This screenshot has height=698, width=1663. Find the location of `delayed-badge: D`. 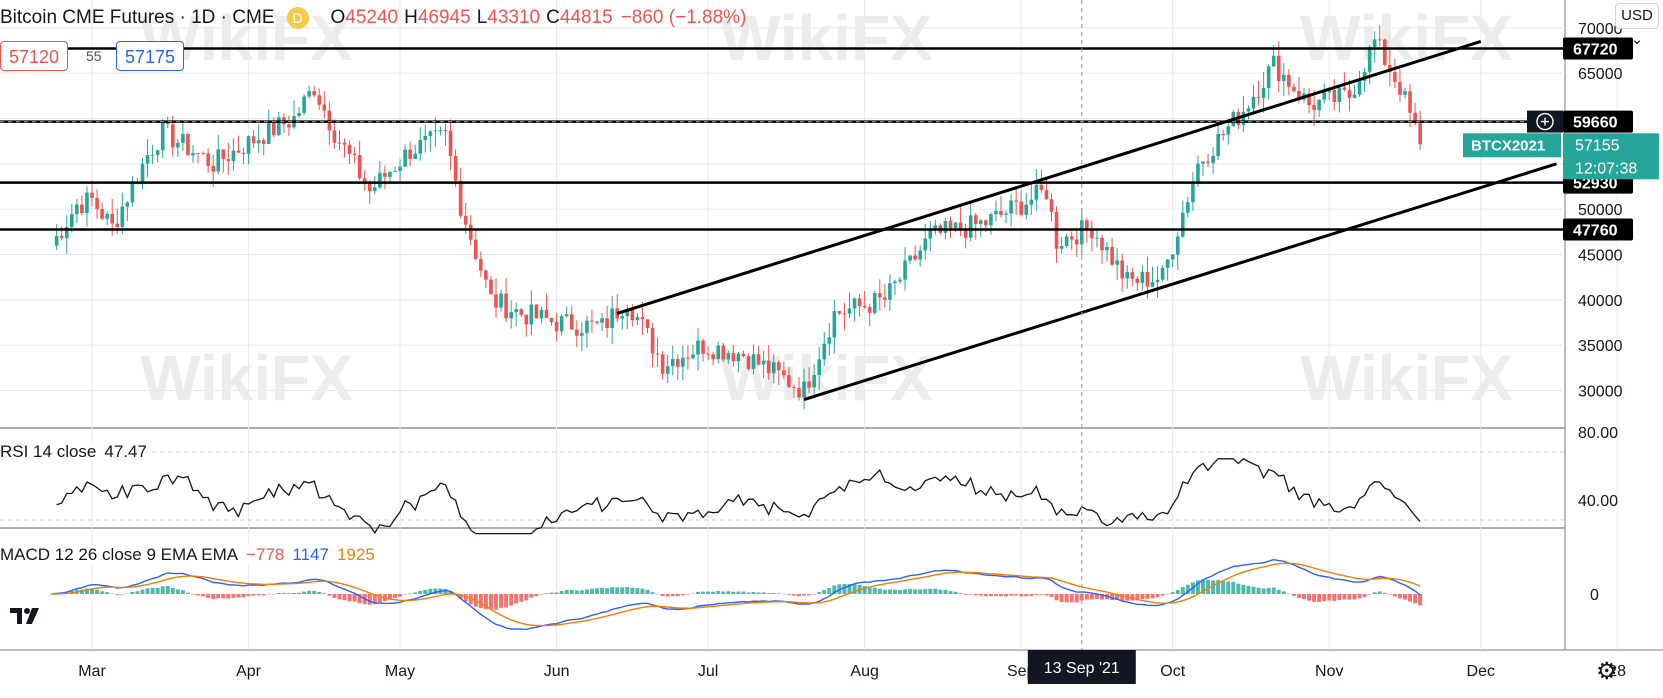

delayed-badge: D is located at coordinates (297, 18).